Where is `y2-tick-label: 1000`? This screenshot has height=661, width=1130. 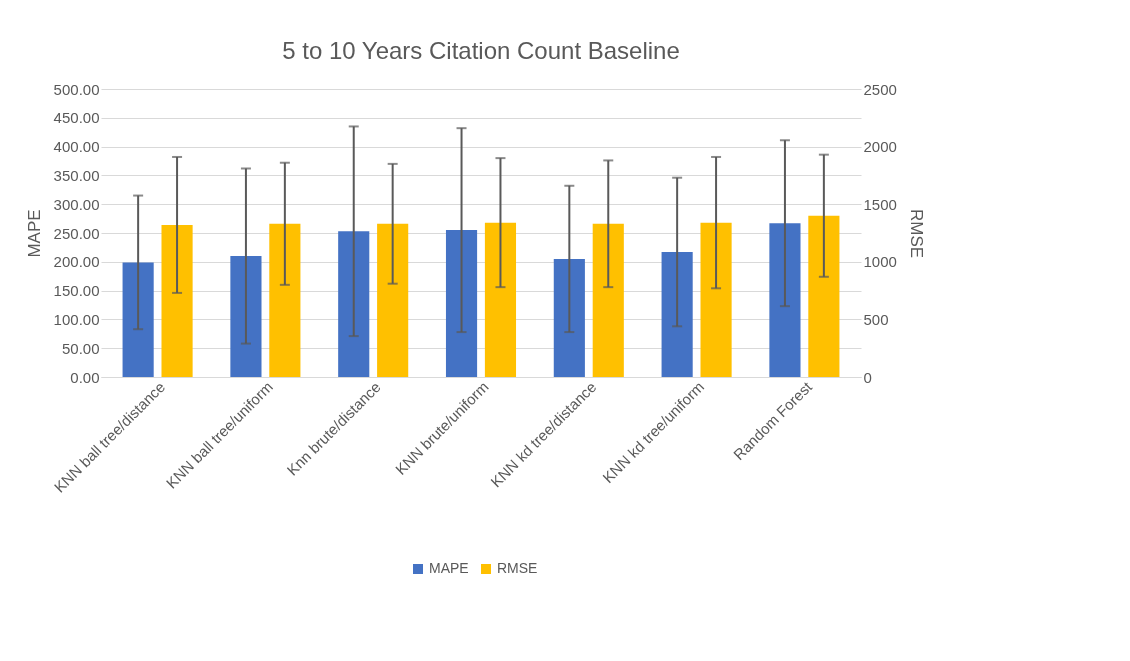 y2-tick-label: 1000 is located at coordinates (880, 262).